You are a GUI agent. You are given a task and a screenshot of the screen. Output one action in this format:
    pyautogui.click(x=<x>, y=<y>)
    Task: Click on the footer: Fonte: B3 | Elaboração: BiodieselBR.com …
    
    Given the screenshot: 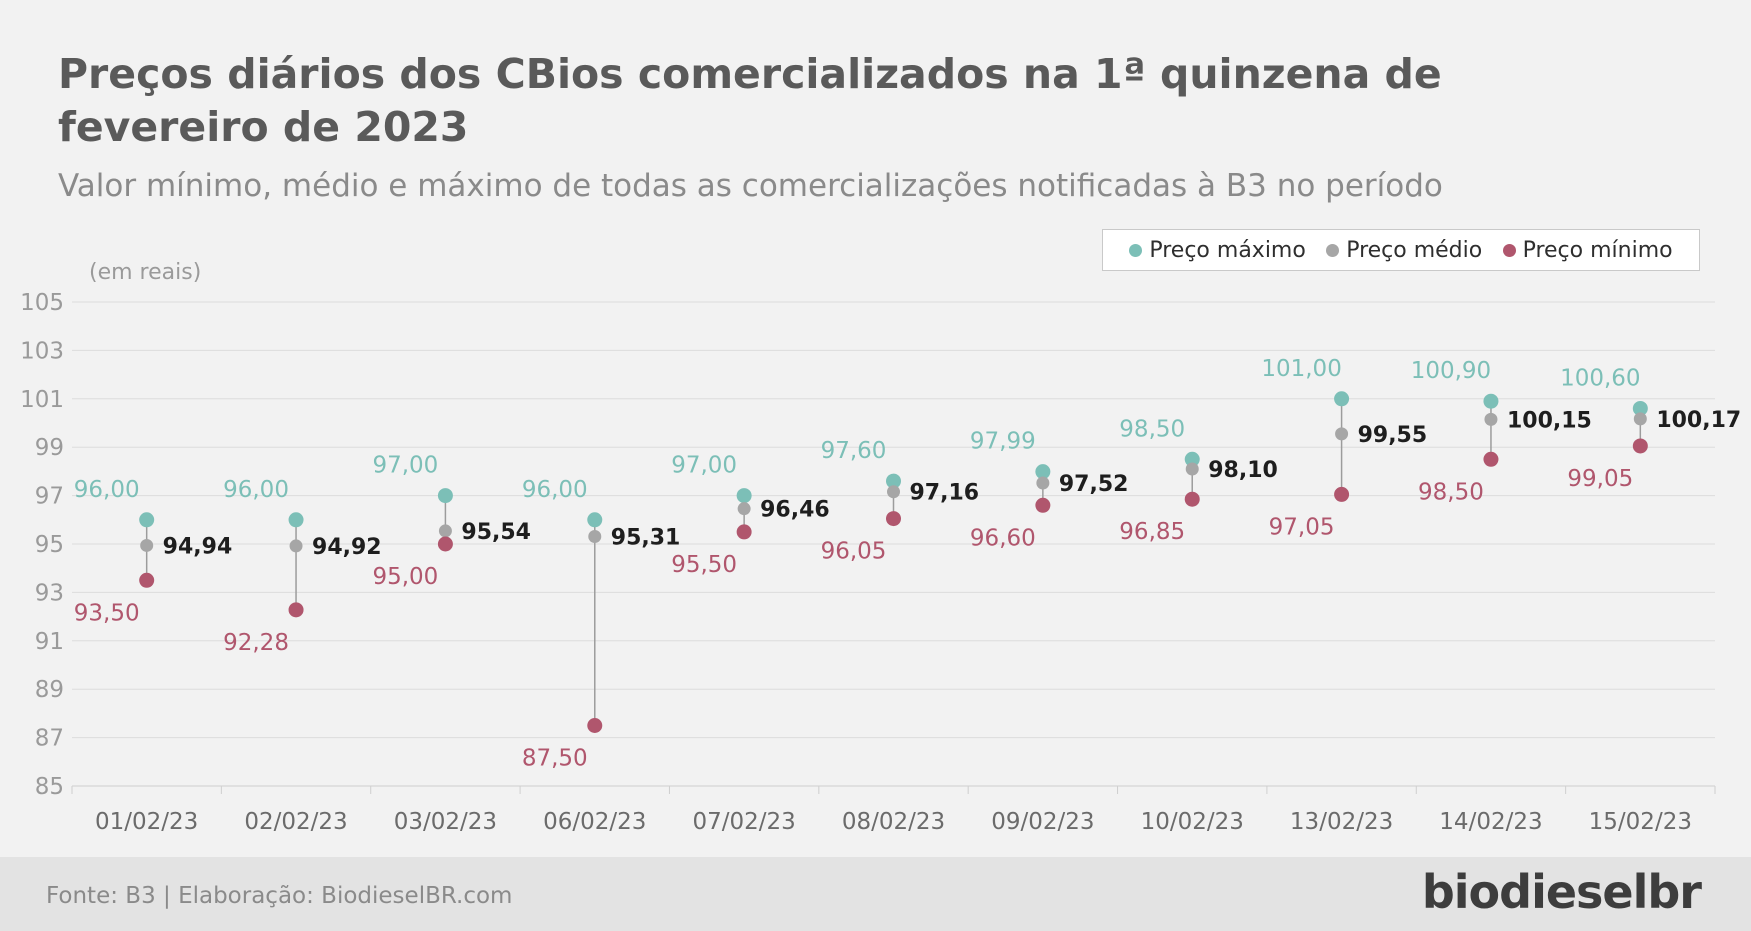 What is the action you would take?
    pyautogui.click(x=875, y=894)
    